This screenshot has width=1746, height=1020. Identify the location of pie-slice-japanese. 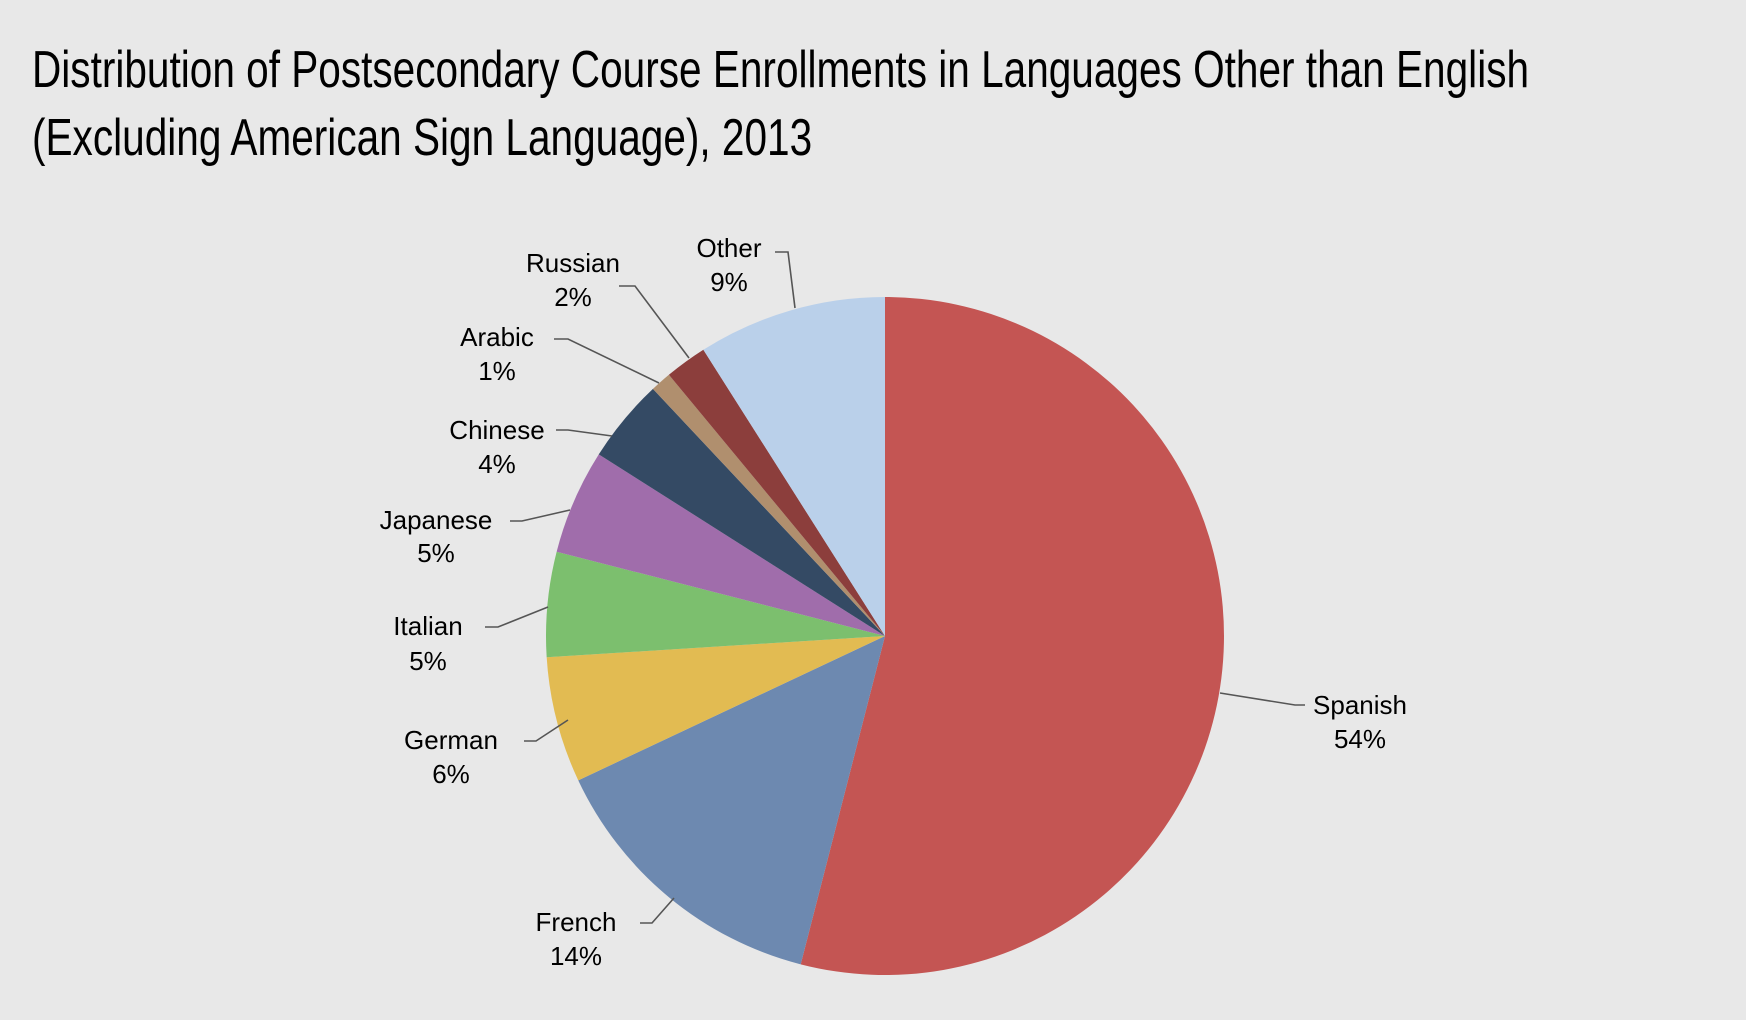
(720, 545).